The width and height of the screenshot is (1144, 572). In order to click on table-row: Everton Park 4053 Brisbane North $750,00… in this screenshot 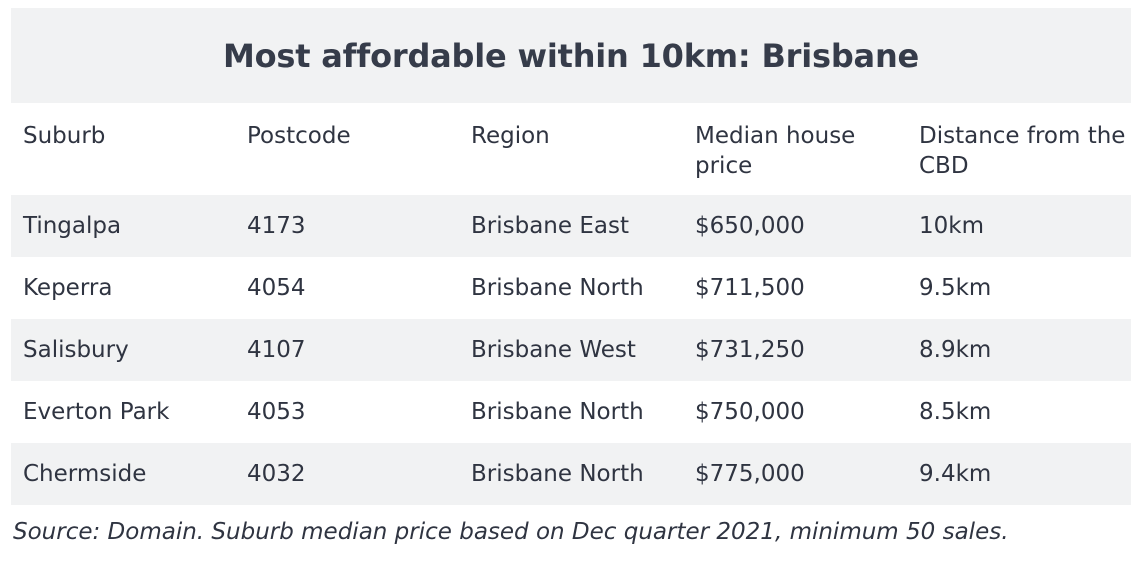, I will do `click(571, 412)`.